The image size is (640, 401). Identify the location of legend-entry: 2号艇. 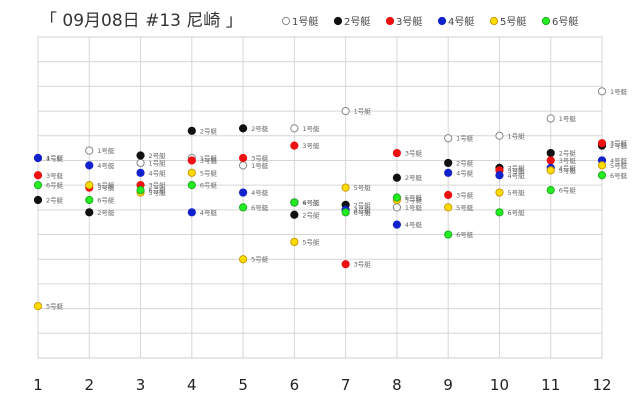
(357, 21).